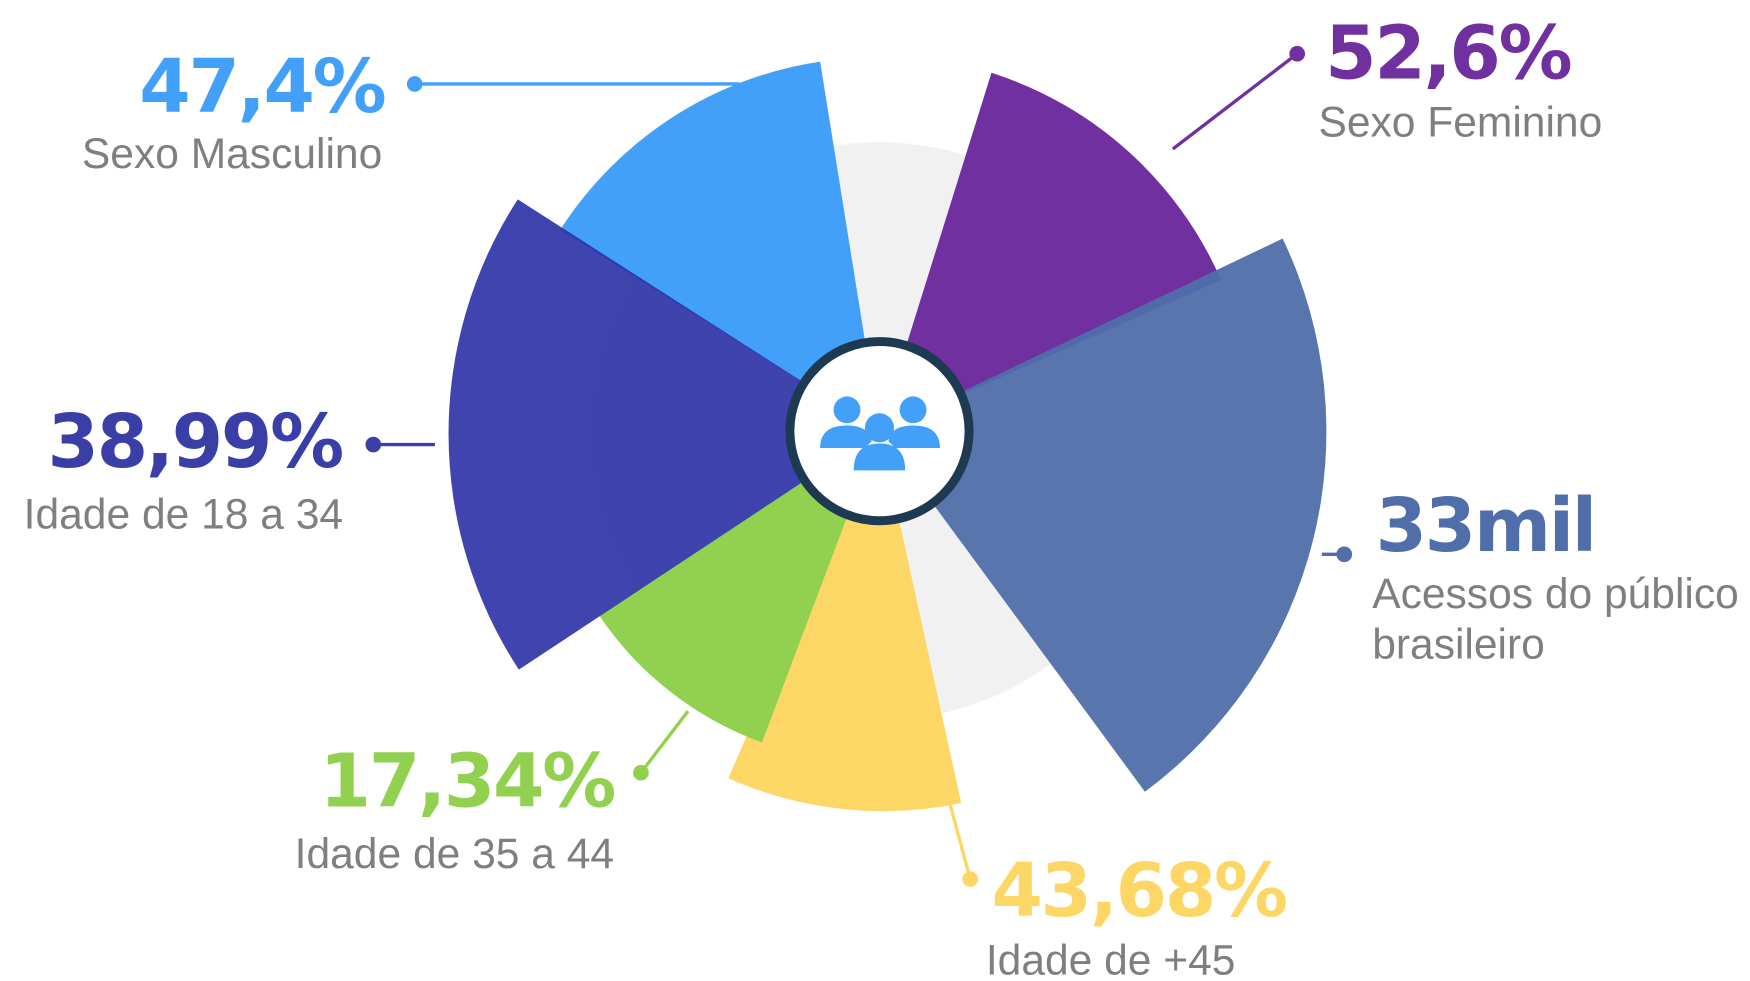 This screenshot has width=1750, height=981. Describe the element at coordinates (1555, 594) in the screenshot. I see `label-access: Acessos do público` at that location.